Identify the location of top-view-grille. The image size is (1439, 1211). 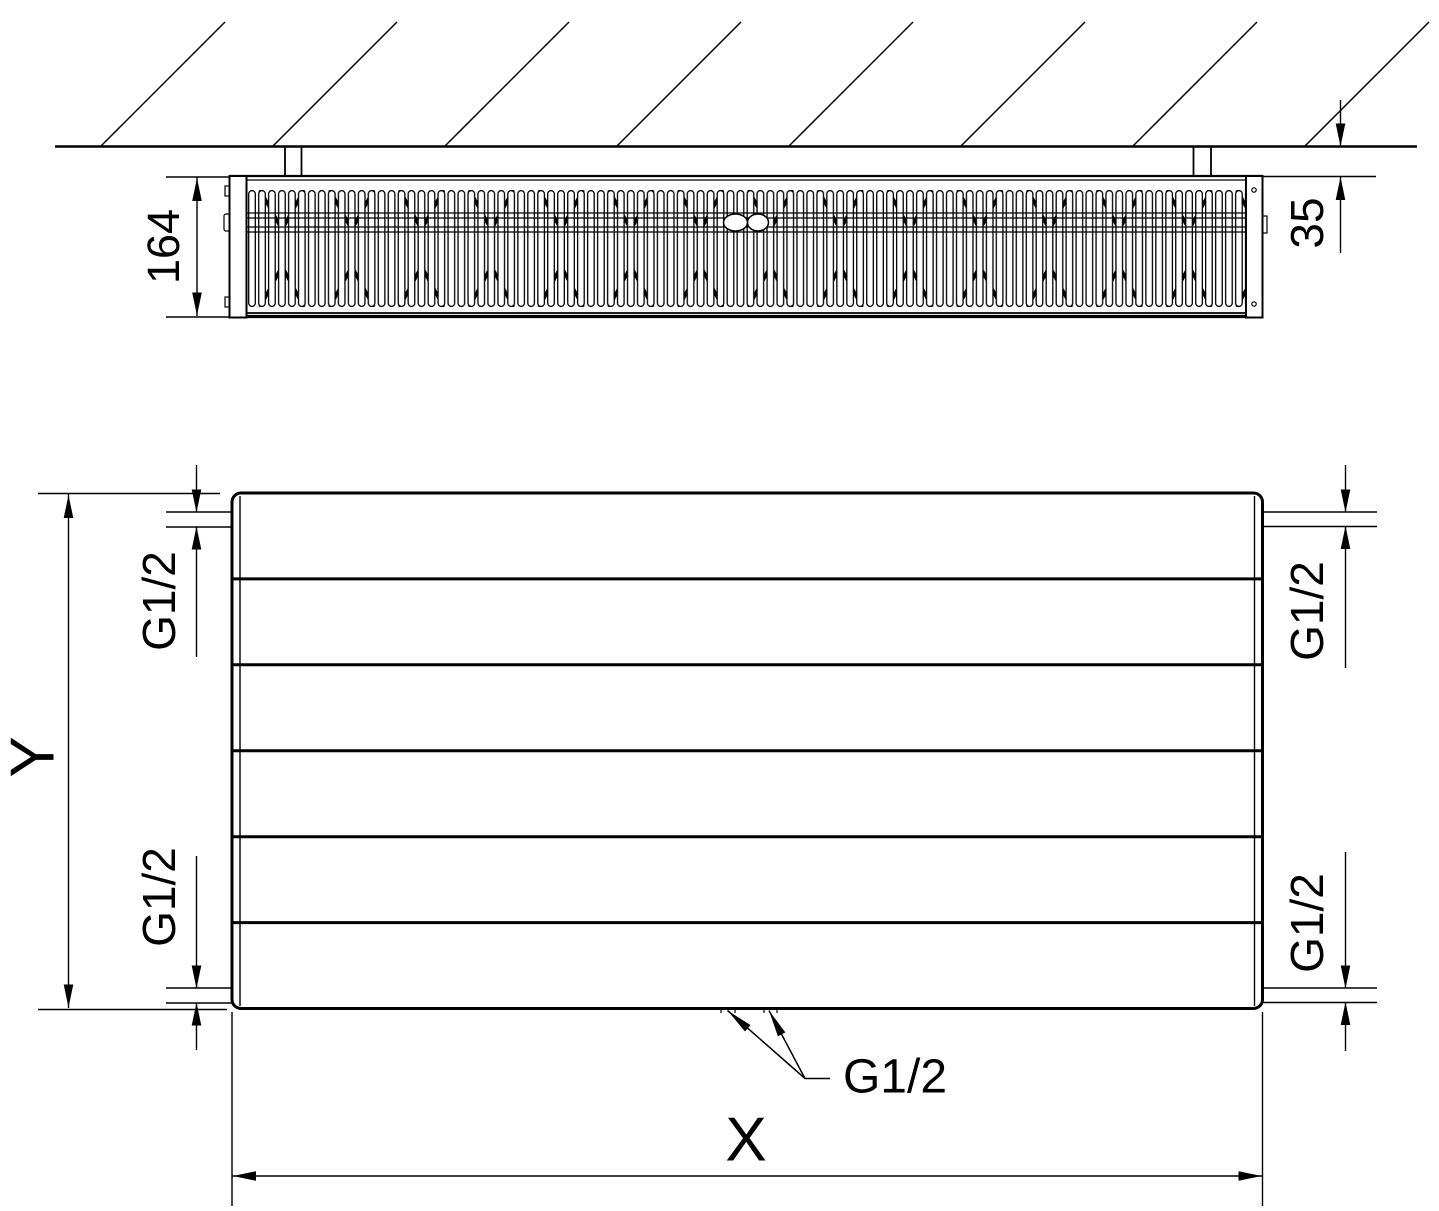
(746, 248).